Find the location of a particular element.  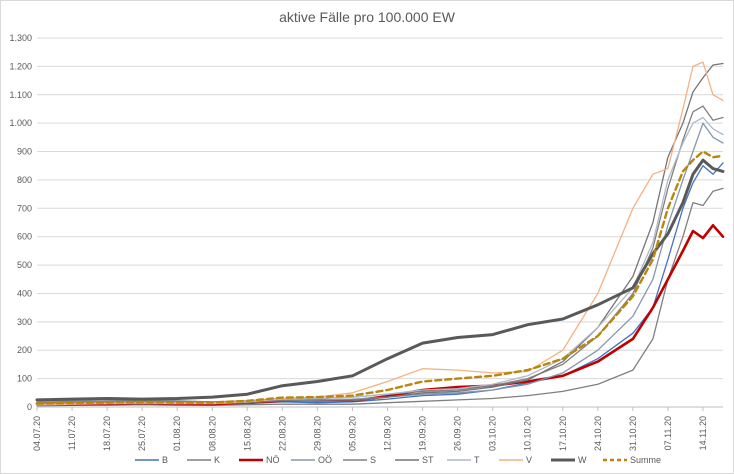

y-tick-label: 0 is located at coordinates (29, 407).